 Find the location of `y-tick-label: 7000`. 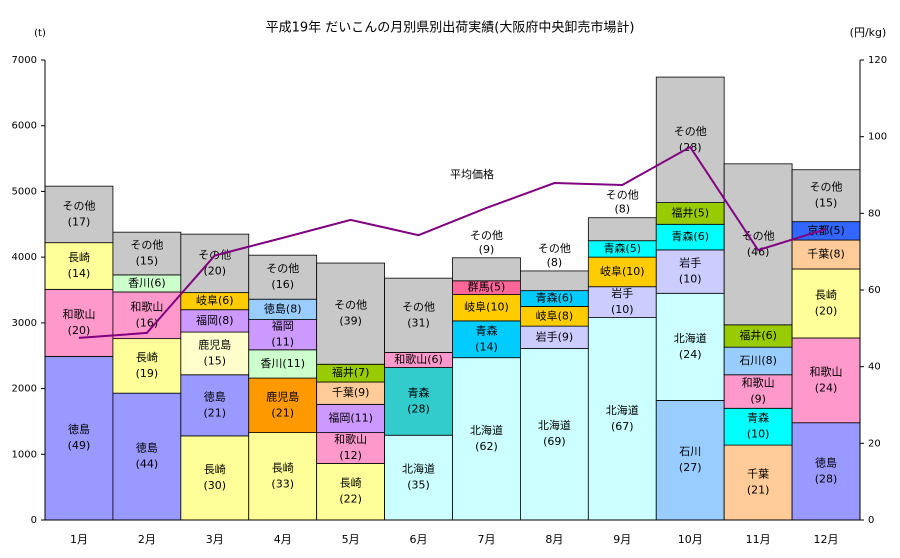

y-tick-label: 7000 is located at coordinates (24, 60).